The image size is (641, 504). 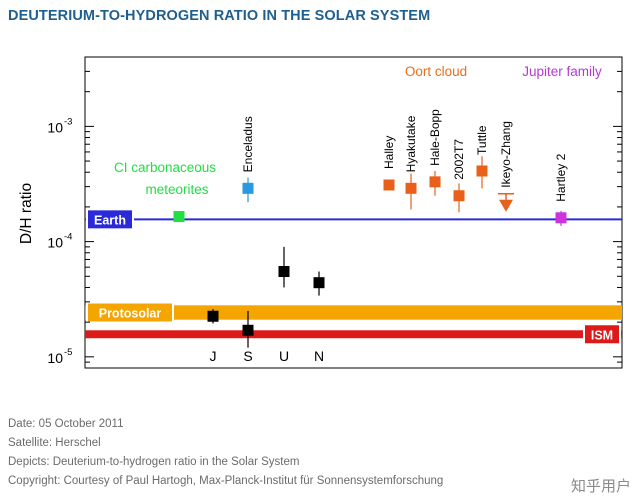 I want to click on n-marker, so click(x=319, y=283).